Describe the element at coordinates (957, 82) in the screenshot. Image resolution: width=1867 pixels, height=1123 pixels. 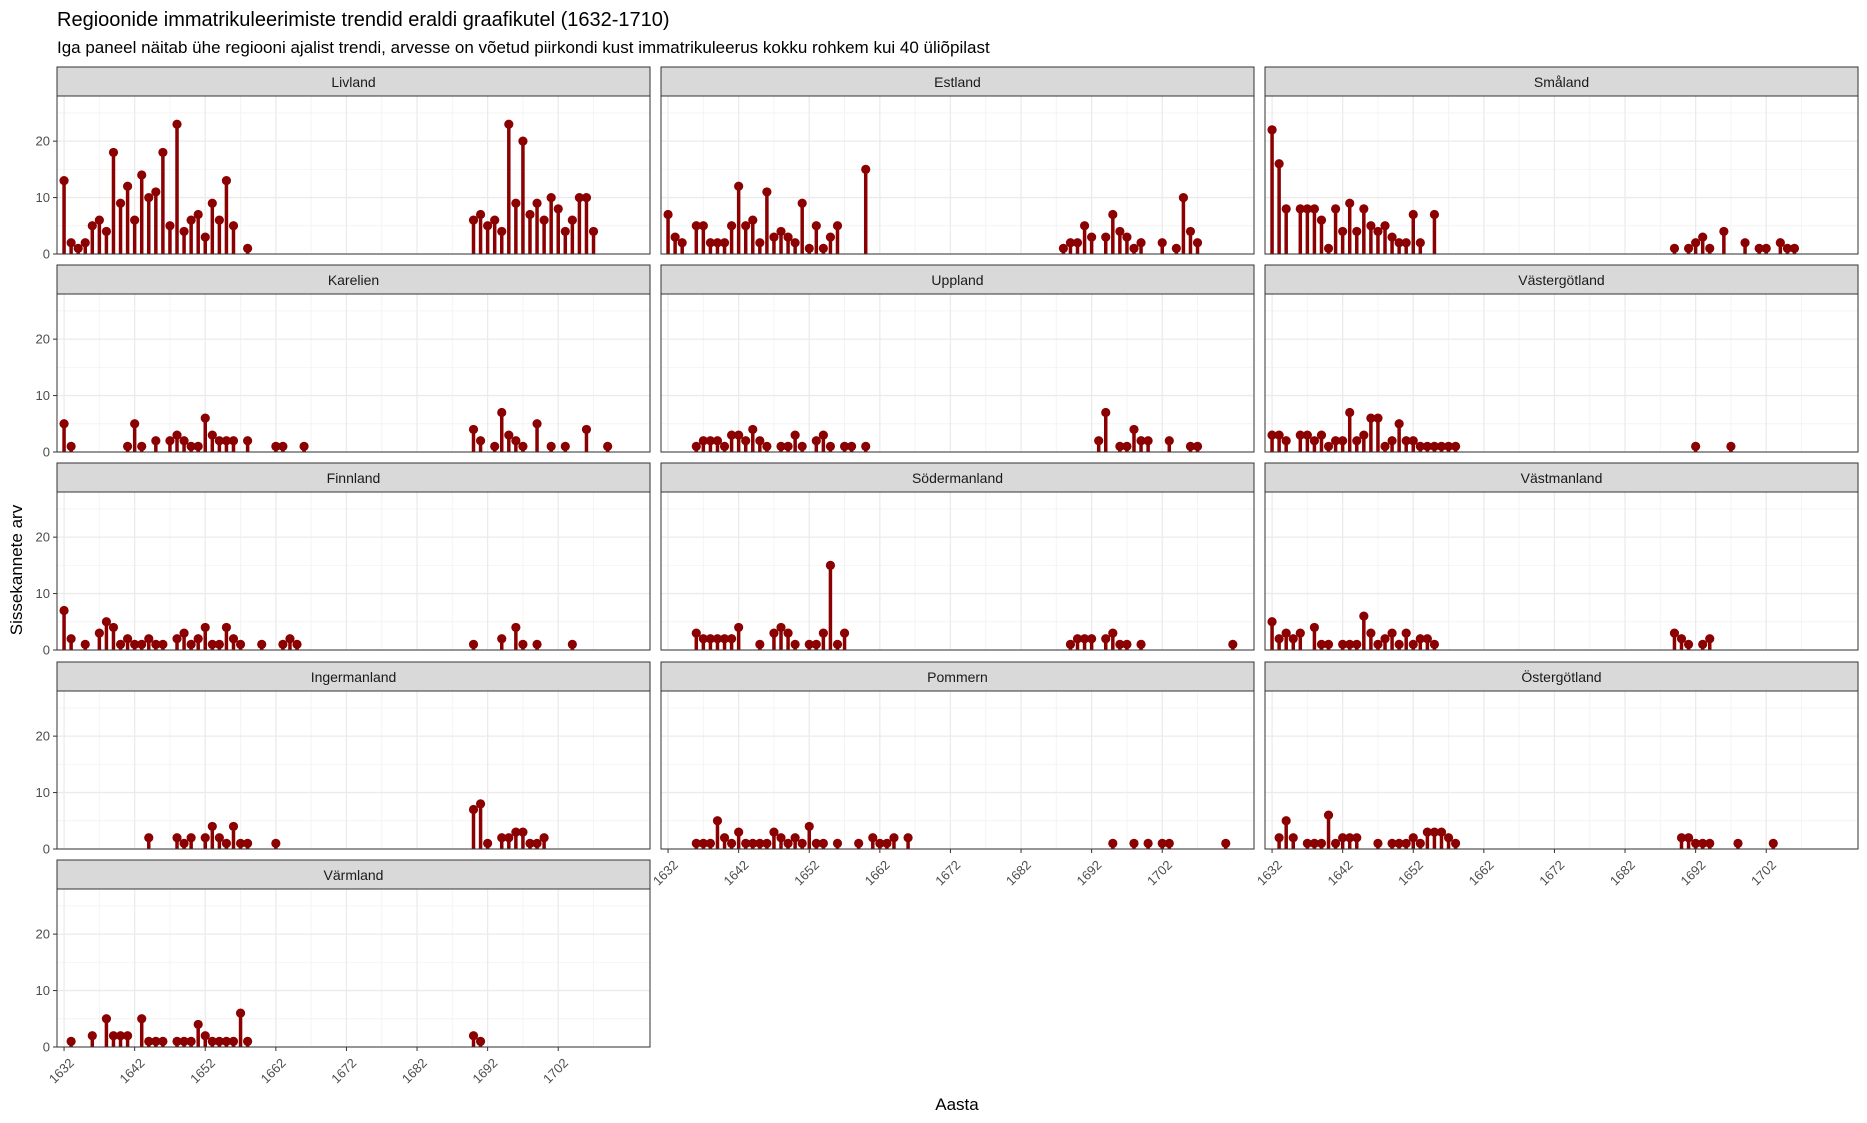
I see `strip-label-estland: Estland` at that location.